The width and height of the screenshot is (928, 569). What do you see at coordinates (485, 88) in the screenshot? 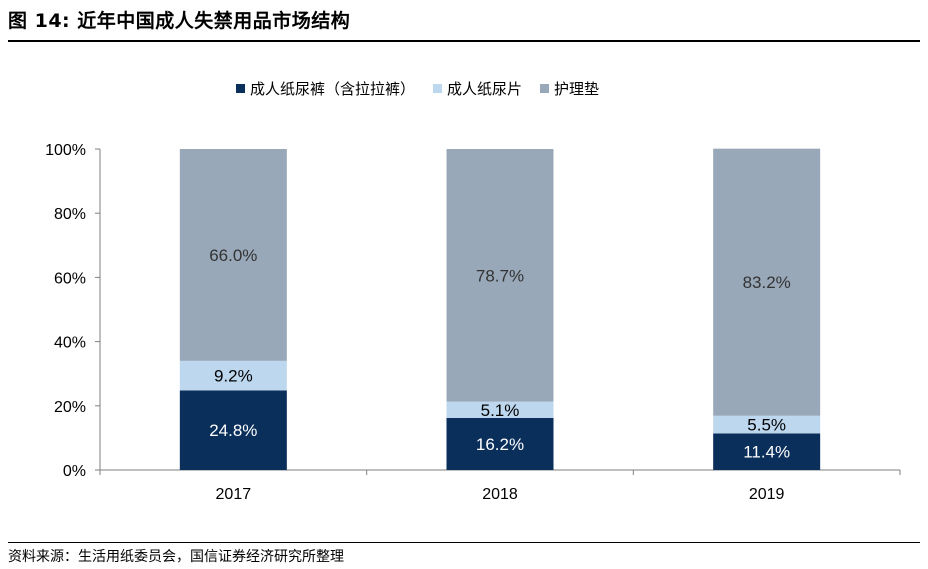
I see `legend-label-pads: 成人纸尿片` at bounding box center [485, 88].